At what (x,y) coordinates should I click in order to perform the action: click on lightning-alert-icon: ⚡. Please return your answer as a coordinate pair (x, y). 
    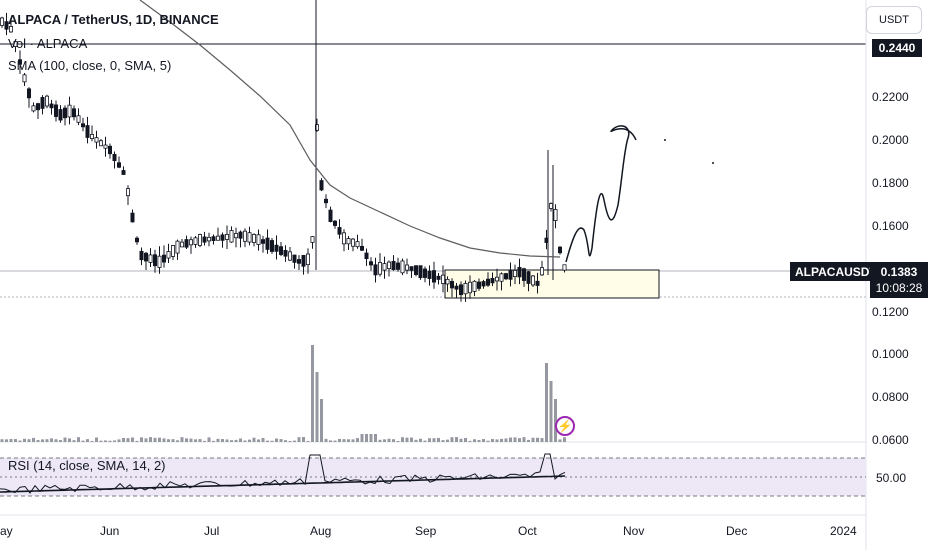
    Looking at the image, I should click on (565, 426).